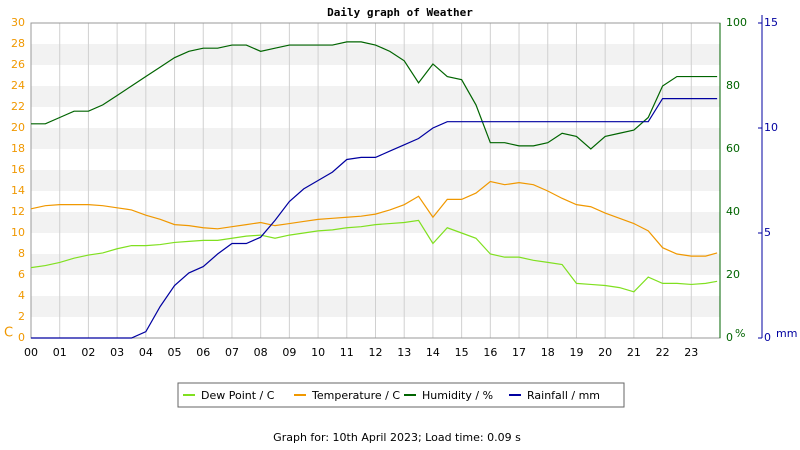 Image resolution: width=800 pixels, height=450 pixels. Describe the element at coordinates (767, 337) in the screenshot. I see `y3-tick-label: 0` at that location.